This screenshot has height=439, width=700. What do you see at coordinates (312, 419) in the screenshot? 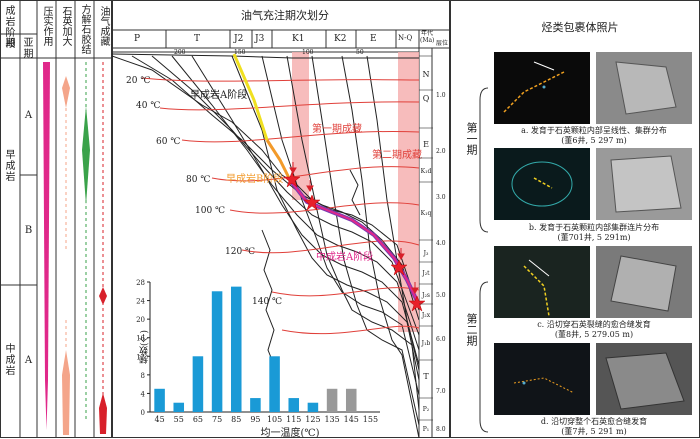
I see `histogram-xtick-125: 125` at bounding box center [312, 419].